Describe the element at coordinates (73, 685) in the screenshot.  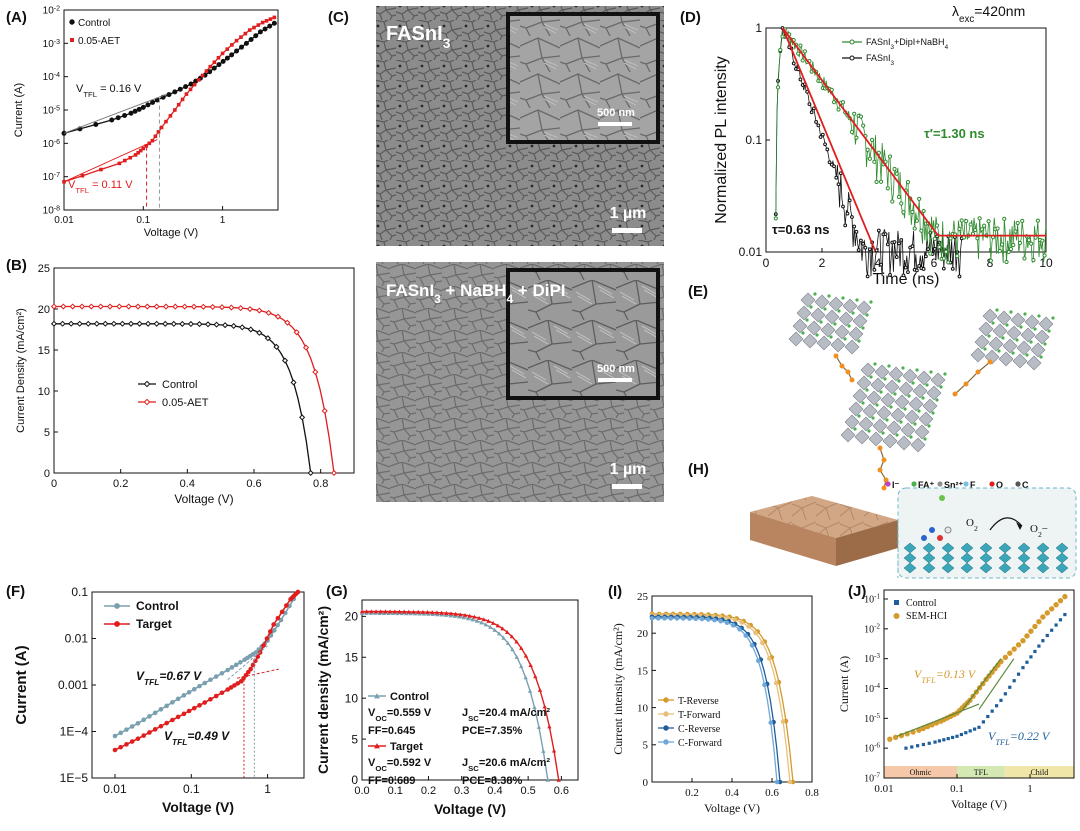
I see `y-tick-label: 0.001` at that location.